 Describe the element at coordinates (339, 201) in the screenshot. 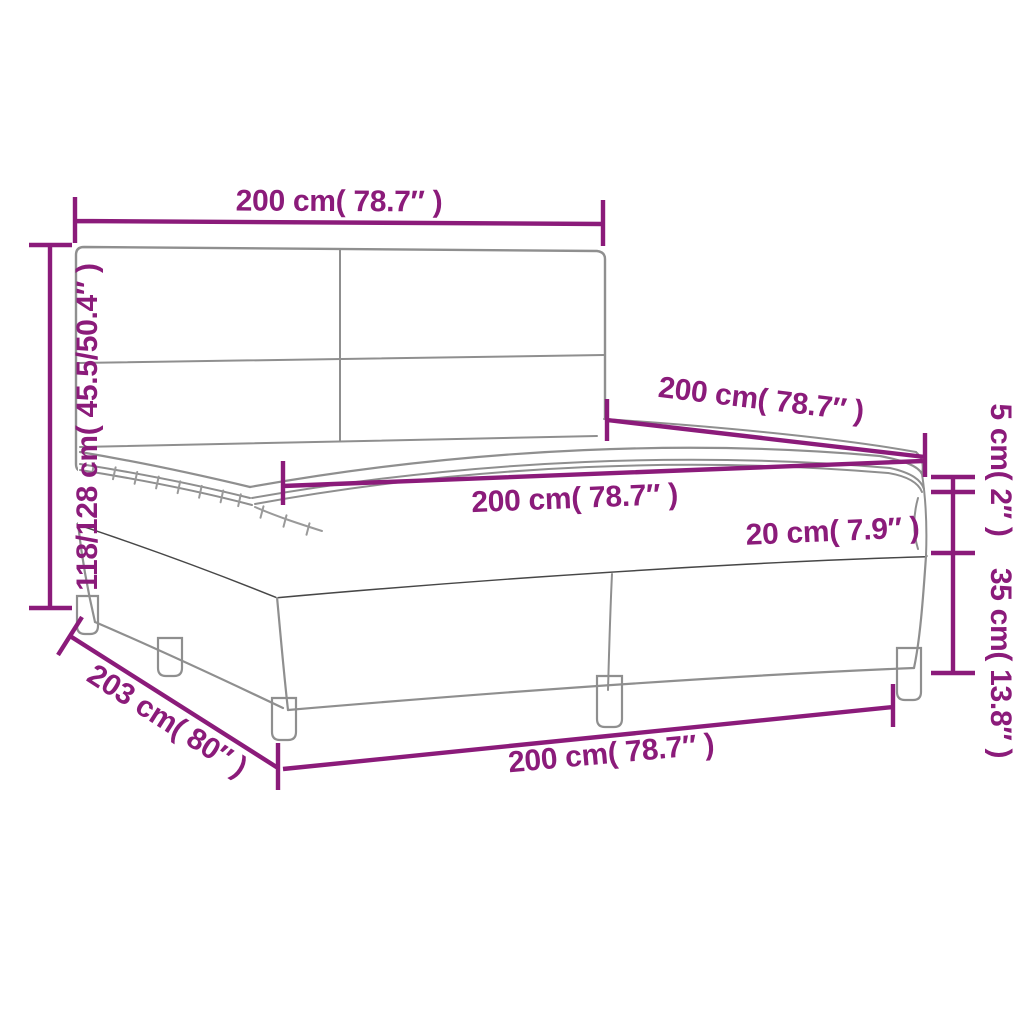

I see `dim-headboard-width-label: 200 cm( 78.7″ )` at that location.